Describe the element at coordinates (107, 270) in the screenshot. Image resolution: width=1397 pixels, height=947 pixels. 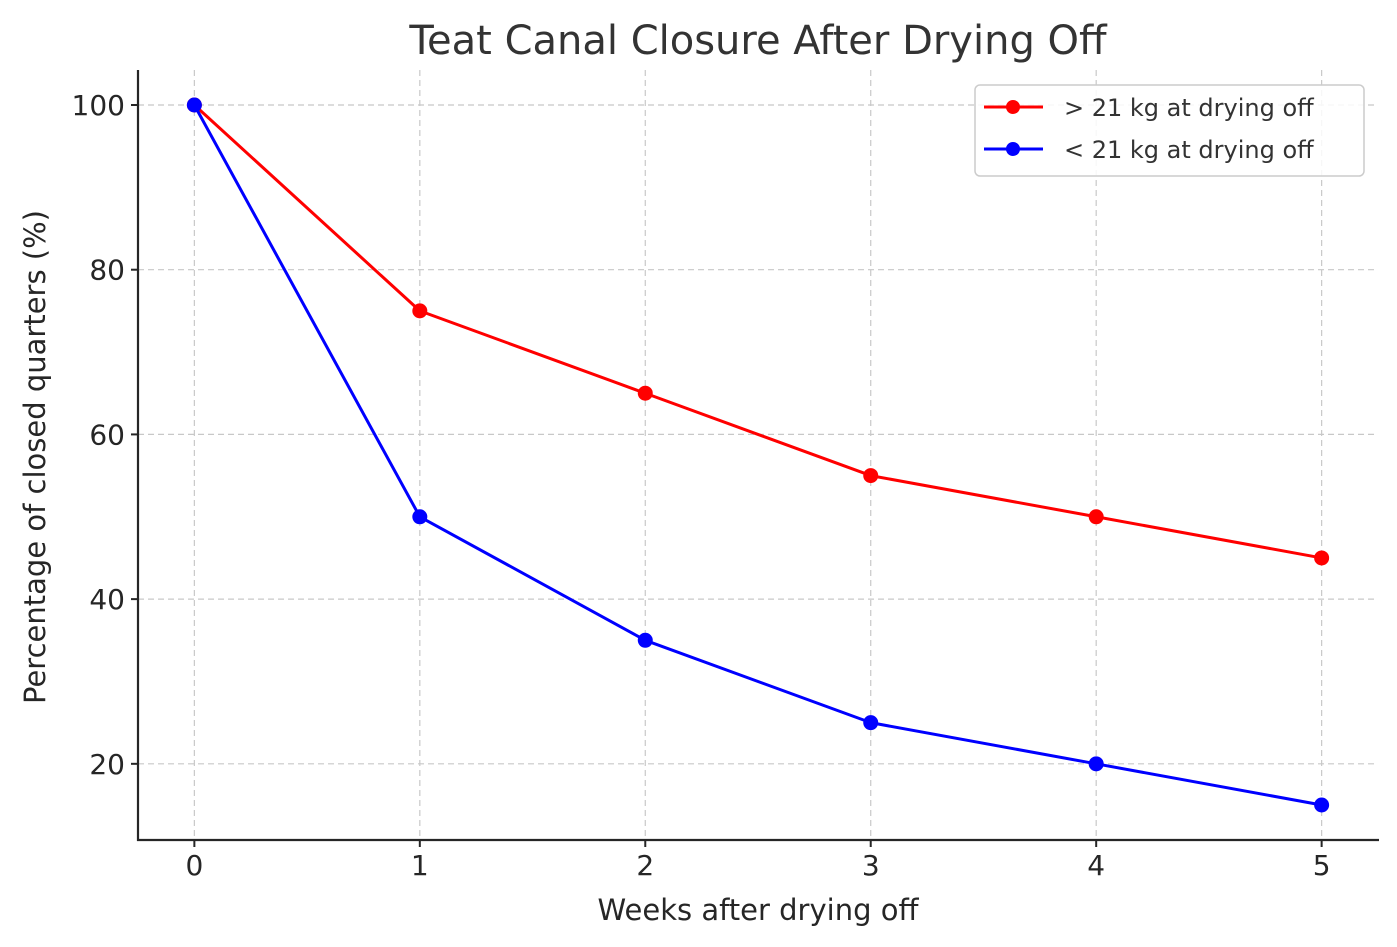
I see `y-tick-label: 80` at that location.